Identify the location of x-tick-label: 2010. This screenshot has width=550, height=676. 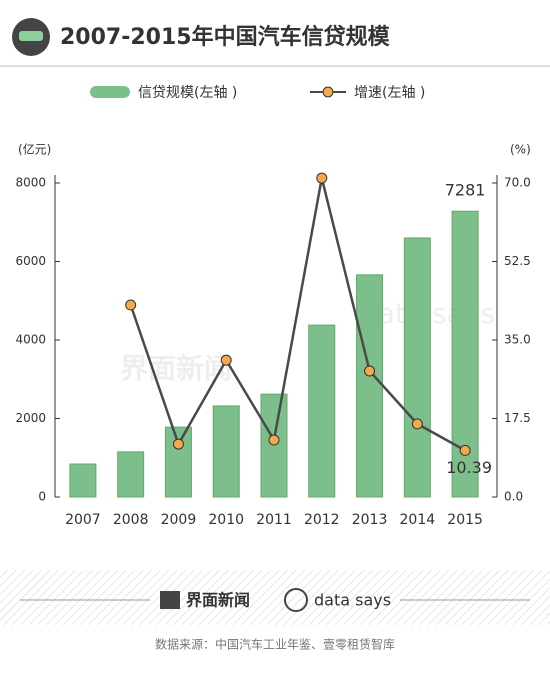
(226, 520).